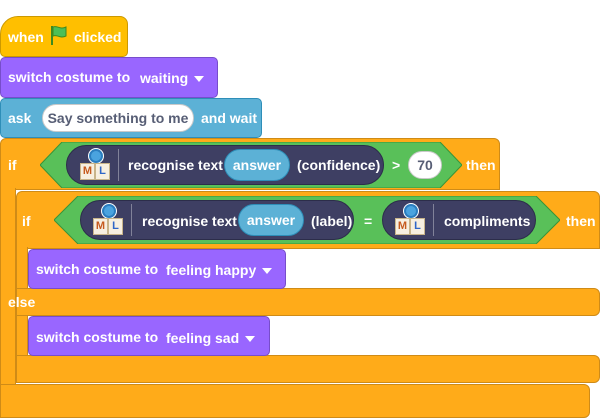 This screenshot has height=418, width=600. What do you see at coordinates (368, 221) in the screenshot?
I see `inner-operator: =` at bounding box center [368, 221].